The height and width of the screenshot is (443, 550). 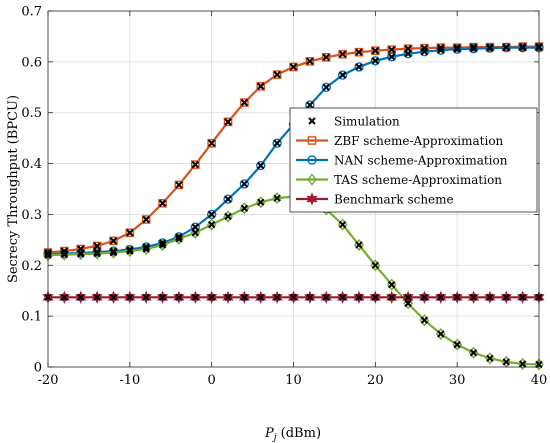 I want to click on y-tick-label: 0.4, so click(x=31, y=164).